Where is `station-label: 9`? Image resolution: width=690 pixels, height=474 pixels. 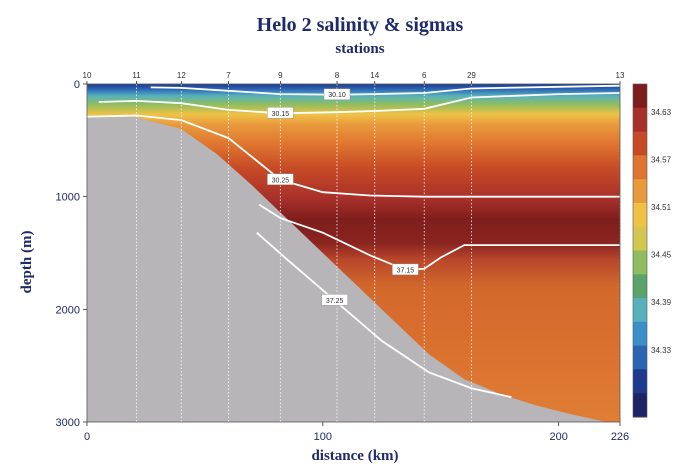 station-label: 9 is located at coordinates (280, 75).